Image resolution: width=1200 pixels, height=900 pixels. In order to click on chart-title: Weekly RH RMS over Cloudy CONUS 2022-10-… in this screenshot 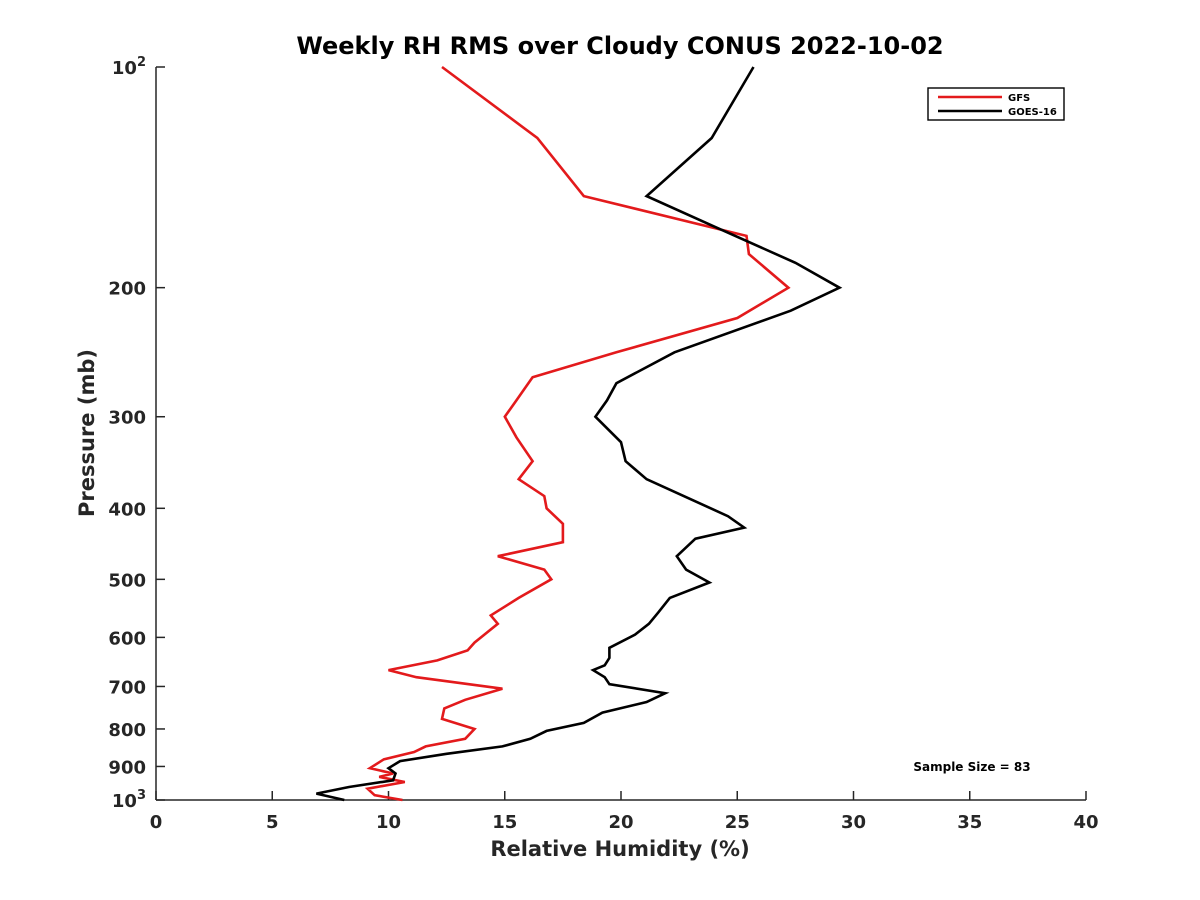, I will do `click(619, 46)`.